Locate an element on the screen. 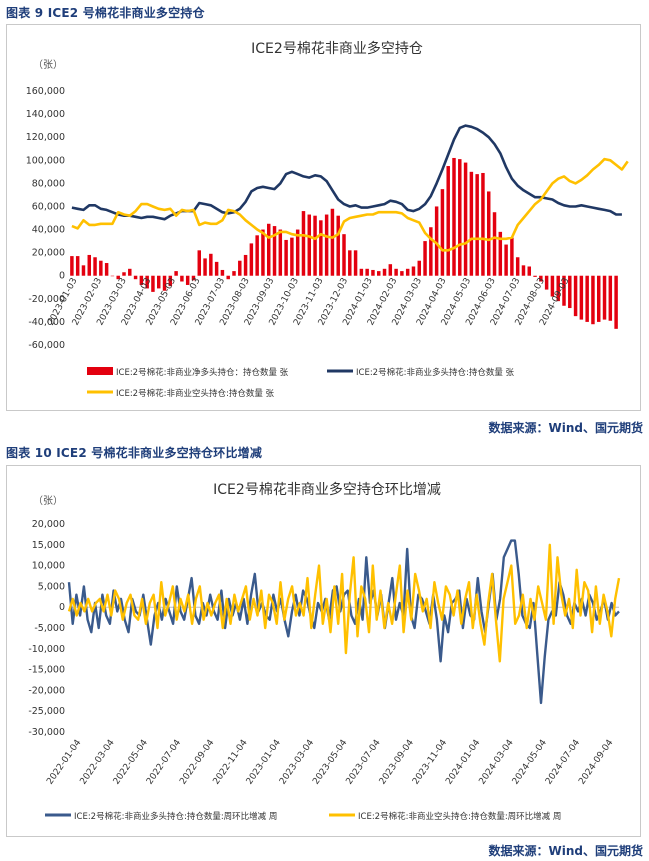  y-tick-label: 10,000 is located at coordinates (48, 566).